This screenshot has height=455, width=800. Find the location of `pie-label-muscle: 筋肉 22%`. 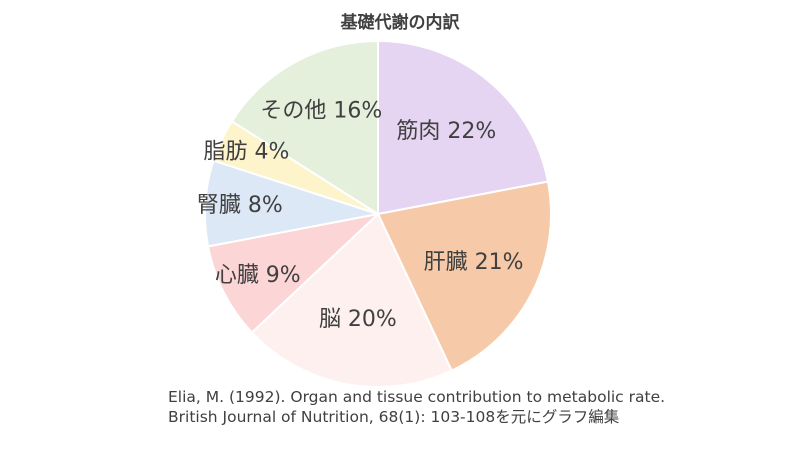

pie-label-muscle: 筋肉 22% is located at coordinates (446, 131).